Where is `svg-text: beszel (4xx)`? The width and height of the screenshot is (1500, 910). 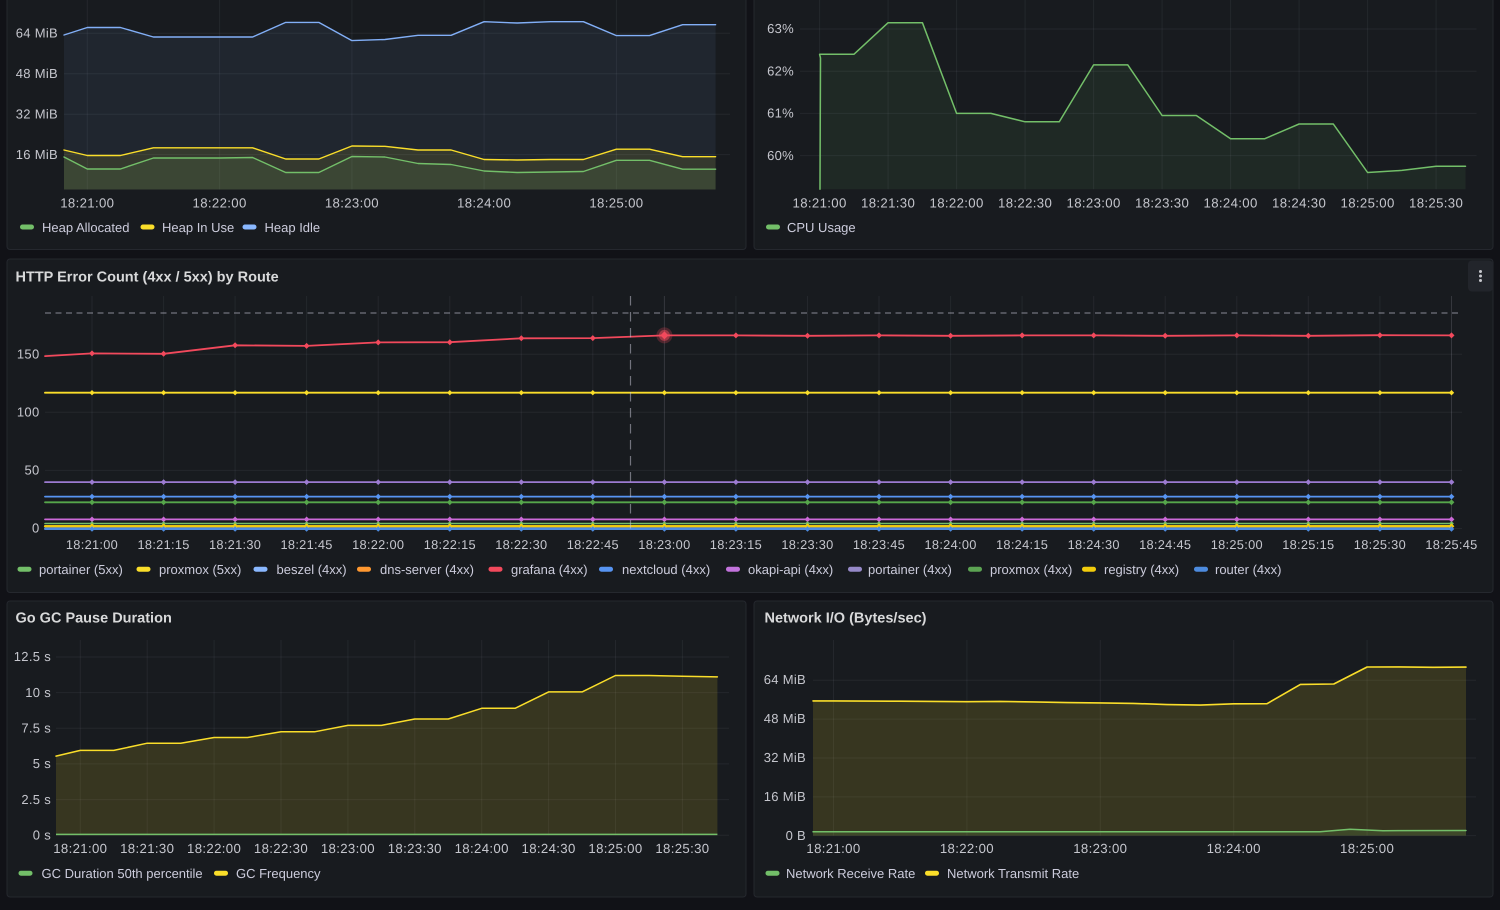
svg-text: beszel (4xx) is located at coordinates (312, 569).